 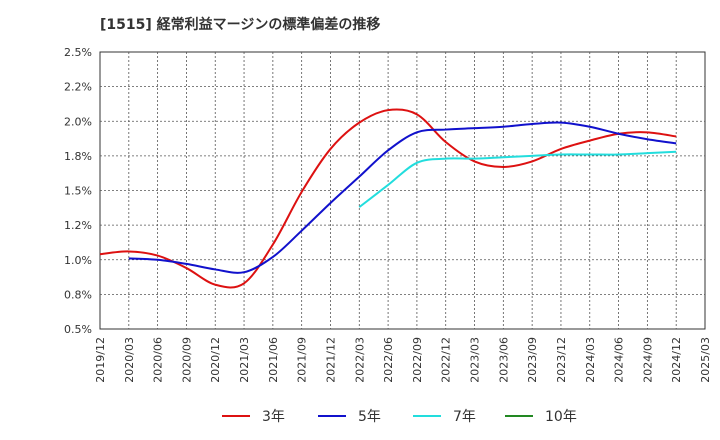 What do you see at coordinates (100, 360) in the screenshot?
I see `x-tick-label: 2019/12` at bounding box center [100, 360].